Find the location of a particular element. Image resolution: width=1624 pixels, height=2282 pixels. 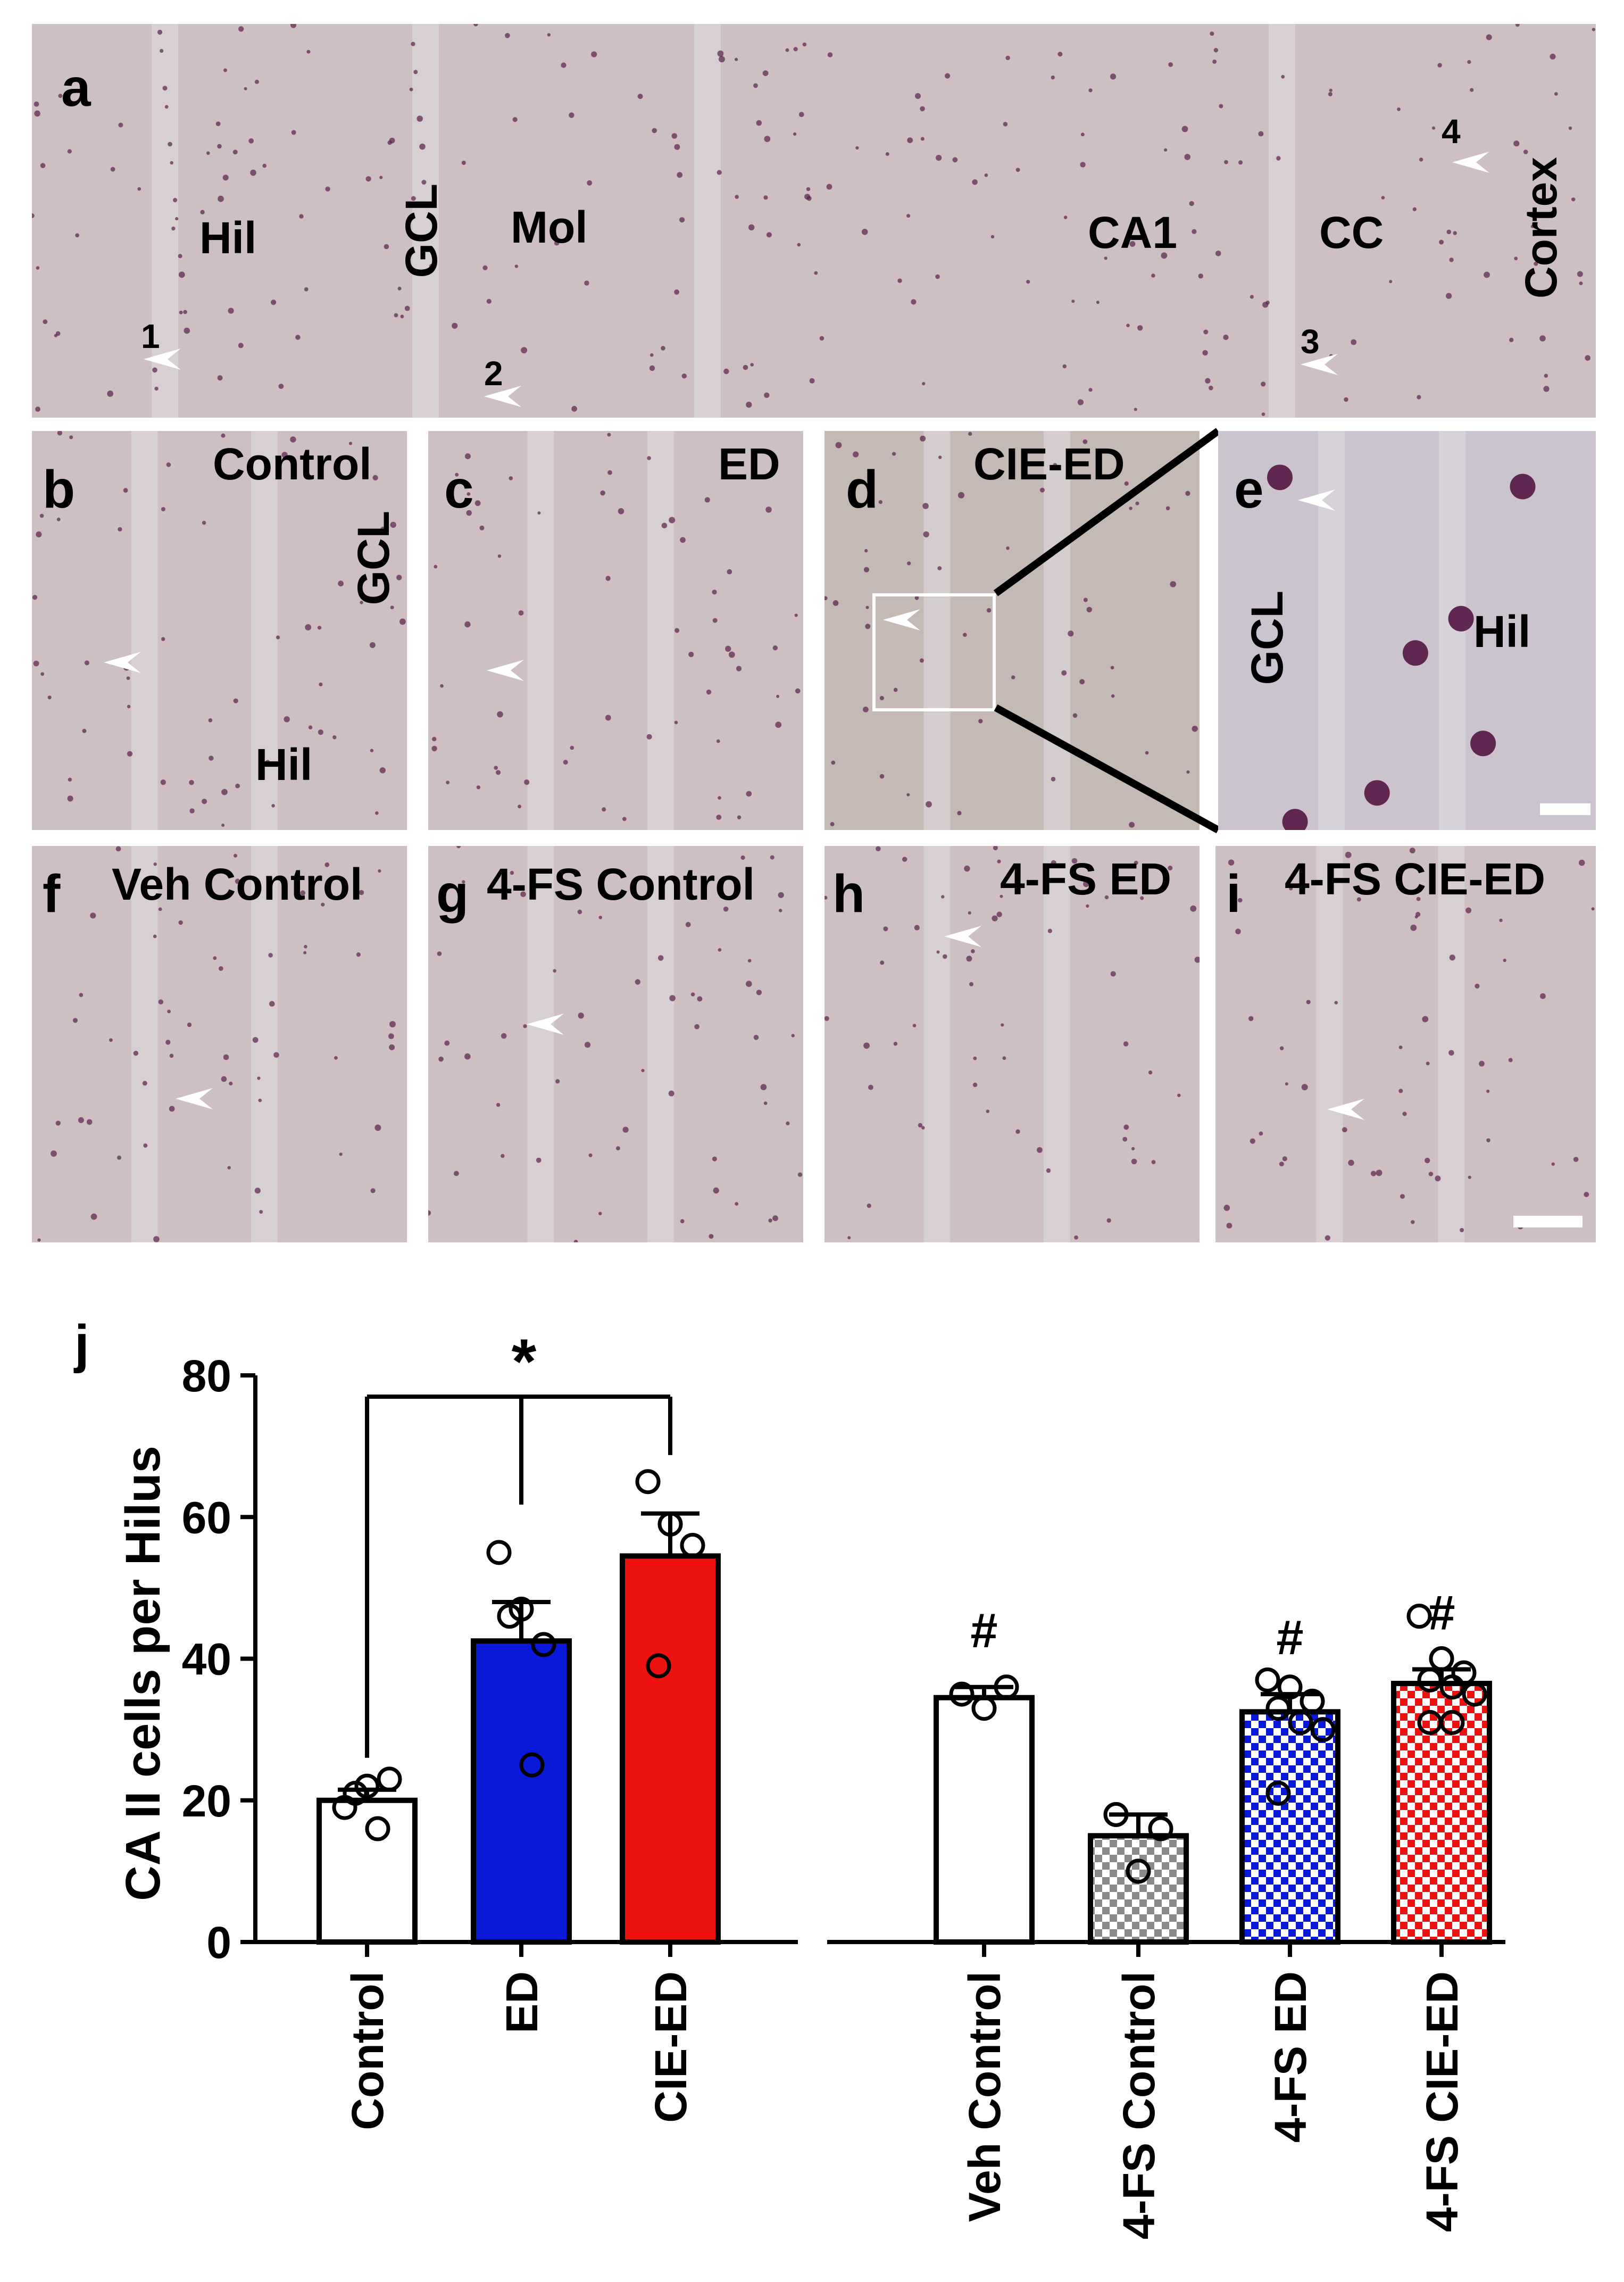

marker-number-2: 2 is located at coordinates (494, 373).